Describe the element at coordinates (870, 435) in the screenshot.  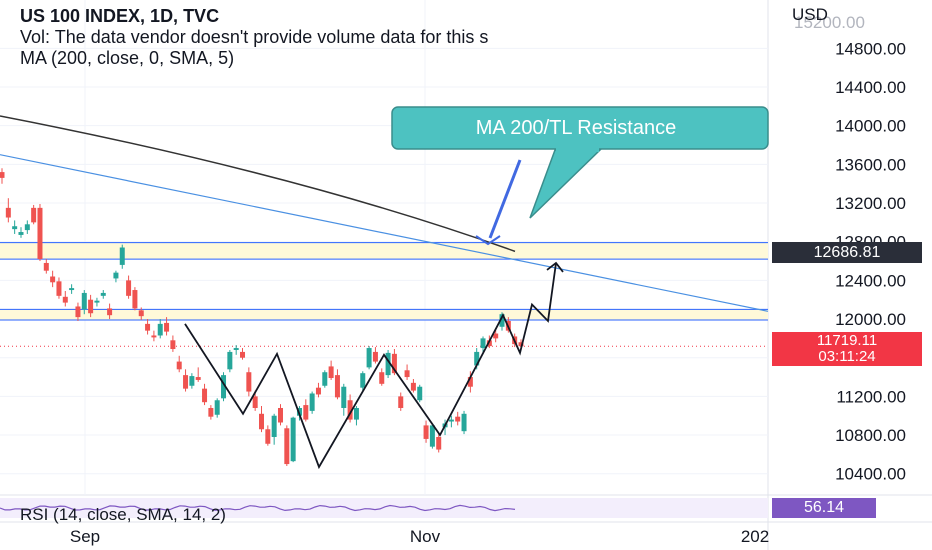
I see `price-label: 10800.00` at that location.